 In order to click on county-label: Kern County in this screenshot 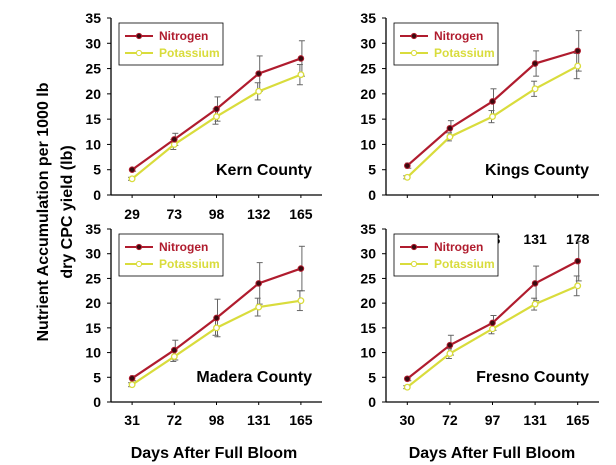, I will do `click(264, 170)`.